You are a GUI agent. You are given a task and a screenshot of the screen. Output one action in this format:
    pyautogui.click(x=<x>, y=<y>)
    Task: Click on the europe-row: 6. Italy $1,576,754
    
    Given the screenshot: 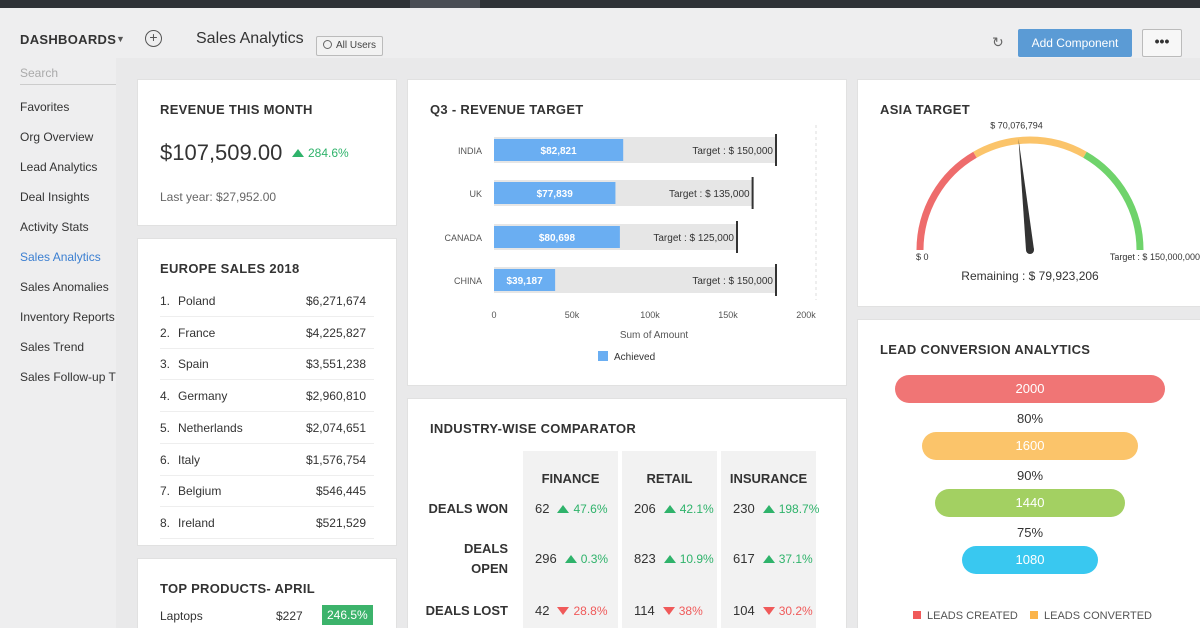 What is the action you would take?
    pyautogui.click(x=267, y=460)
    